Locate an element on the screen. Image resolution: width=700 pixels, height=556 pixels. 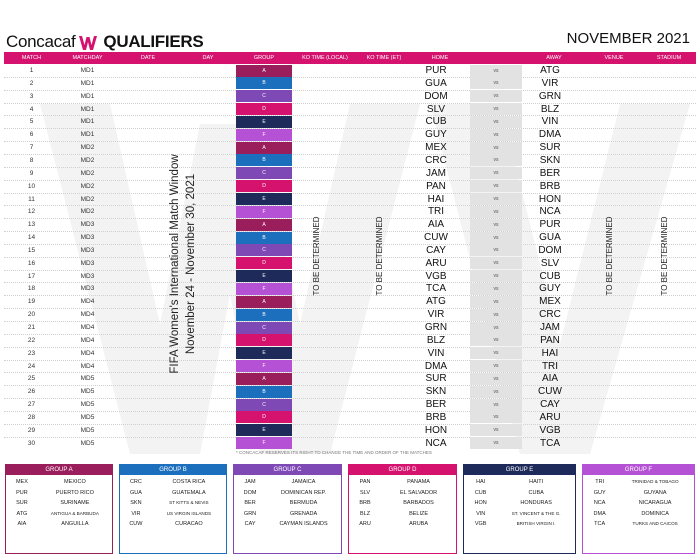
qualifiers-title: QUALIFIERS is located at coordinates (153, 41).